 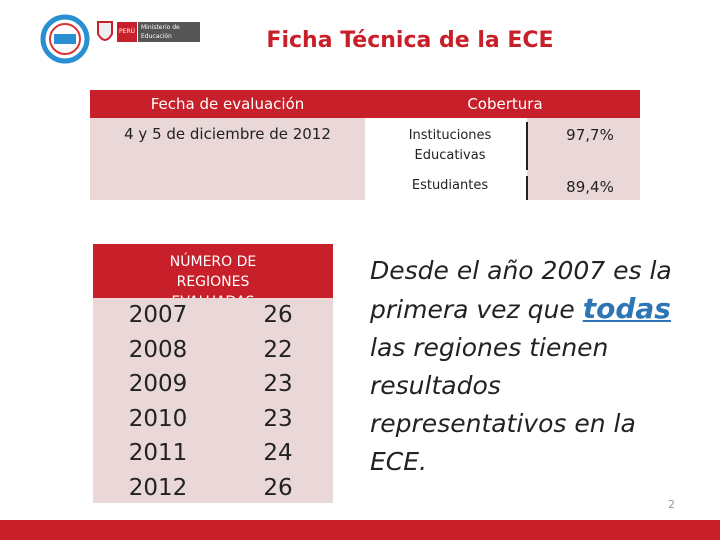 I want to click on text: Desde el año 2007 es la, so click(x=521, y=270).